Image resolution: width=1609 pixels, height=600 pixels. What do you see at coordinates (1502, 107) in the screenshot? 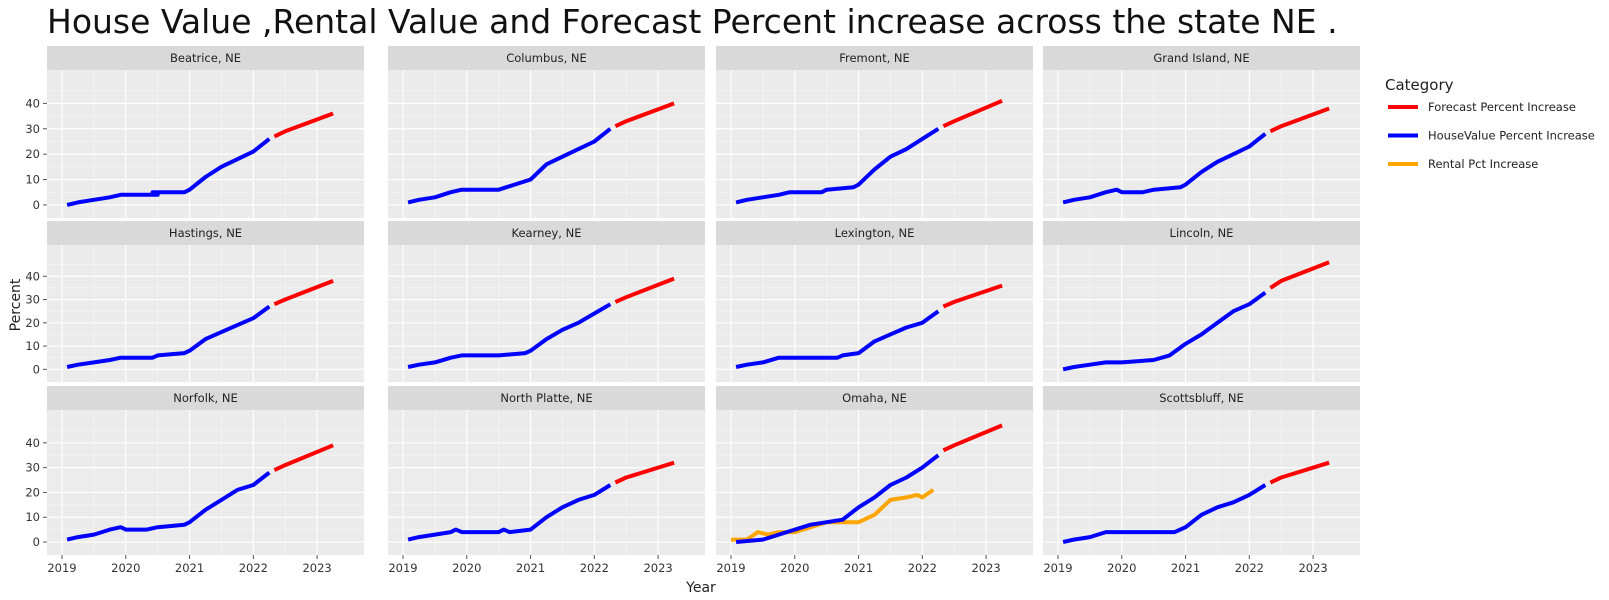
I see `legend-label: Forecast Percent Increase` at bounding box center [1502, 107].